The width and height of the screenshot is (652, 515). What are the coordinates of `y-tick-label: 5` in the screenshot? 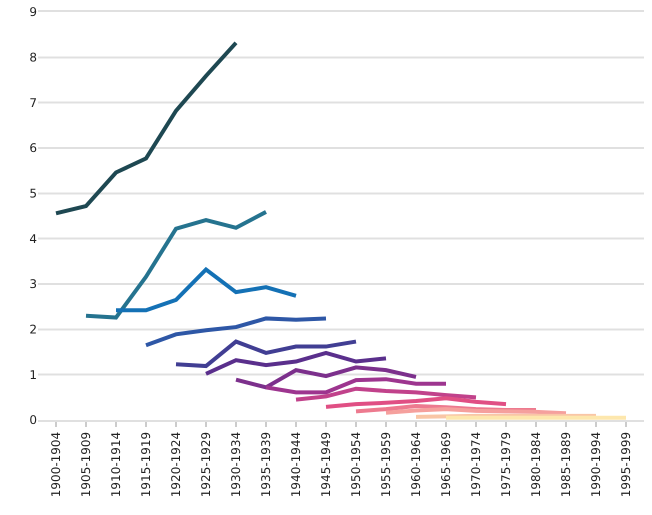 It's located at (33, 193).